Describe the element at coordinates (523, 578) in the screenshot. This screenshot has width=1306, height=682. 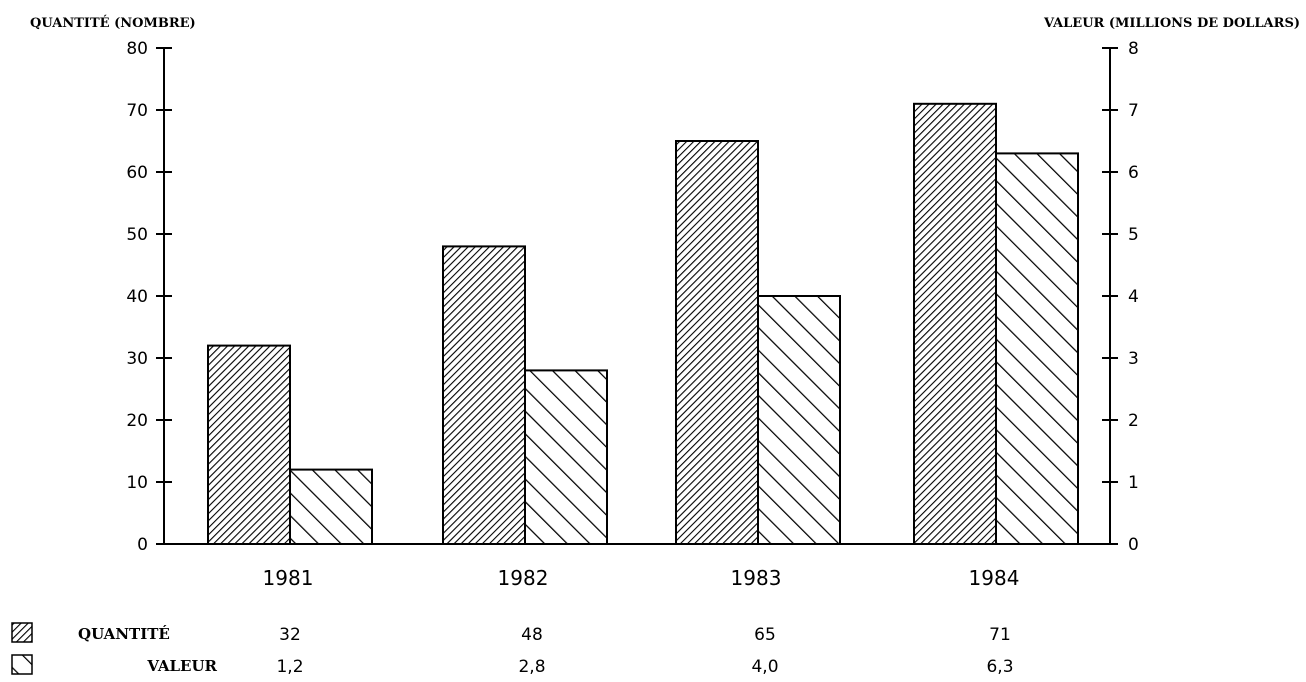
I see `category-label: 1982` at that location.